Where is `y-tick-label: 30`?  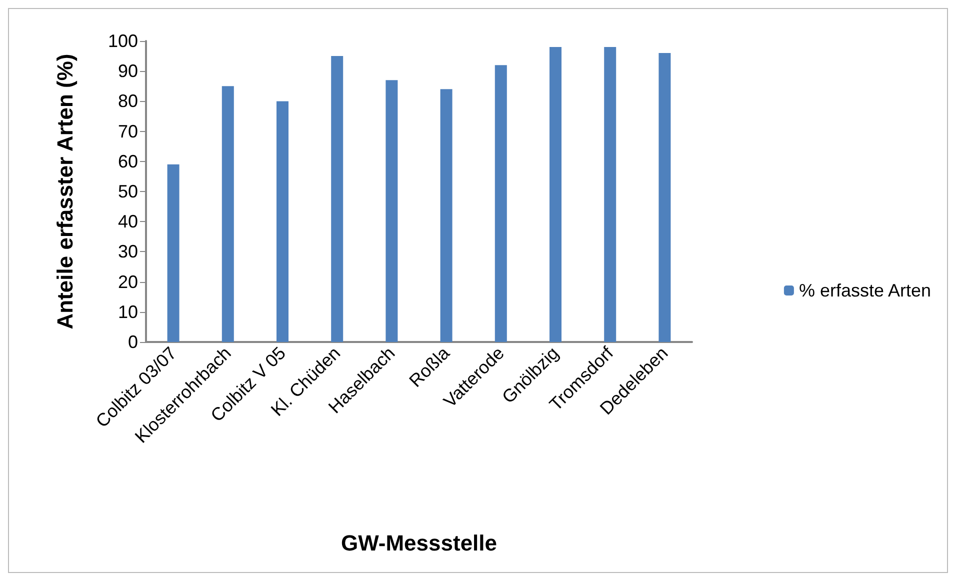
y-tick-label: 30 is located at coordinates (128, 252).